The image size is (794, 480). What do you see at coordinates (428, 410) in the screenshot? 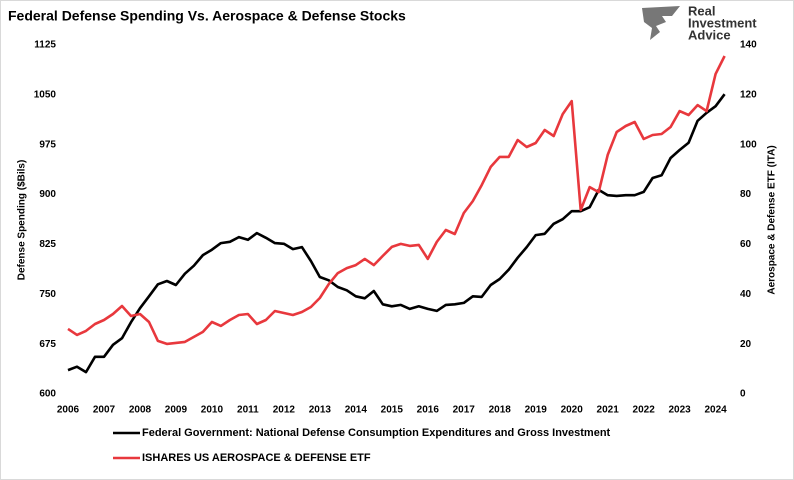
I see `x-tick-label: 2016` at bounding box center [428, 410].